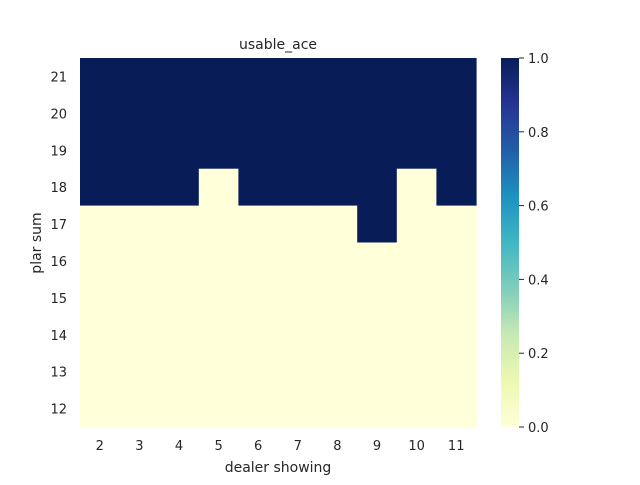 The image size is (640, 485). I want to click on colorbar, so click(510, 242).